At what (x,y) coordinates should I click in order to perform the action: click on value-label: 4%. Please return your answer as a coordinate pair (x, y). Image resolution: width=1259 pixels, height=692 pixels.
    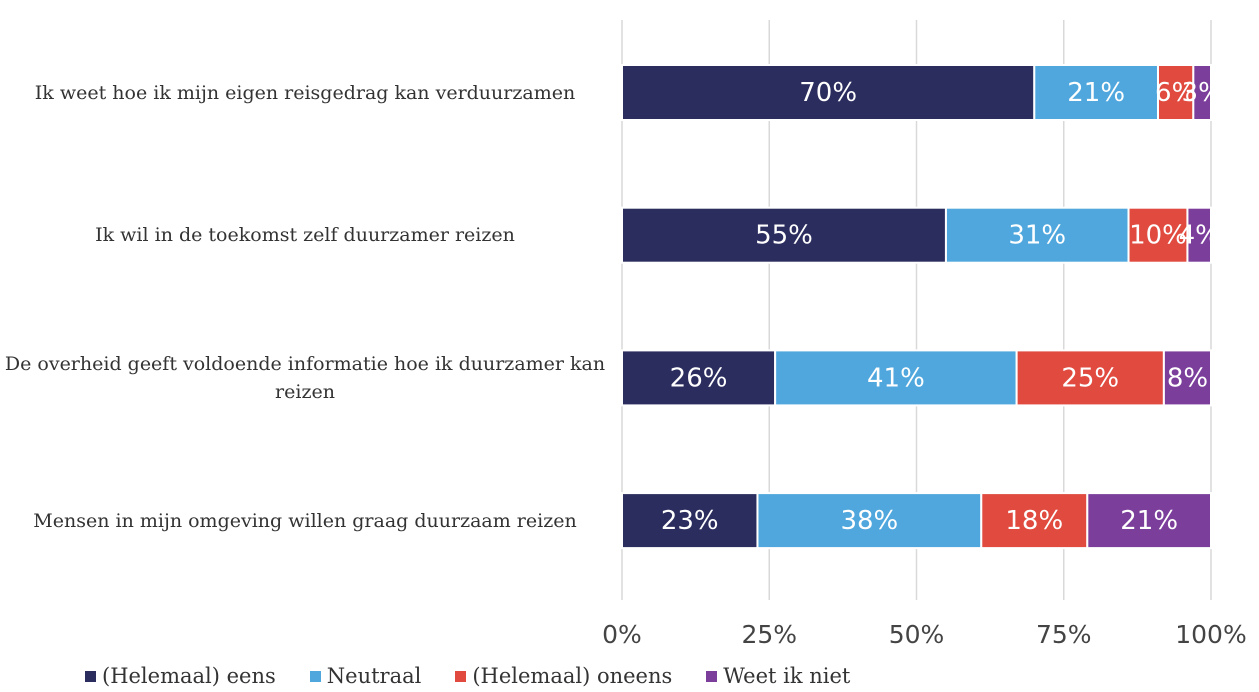
    Looking at the image, I should click on (1199, 236).